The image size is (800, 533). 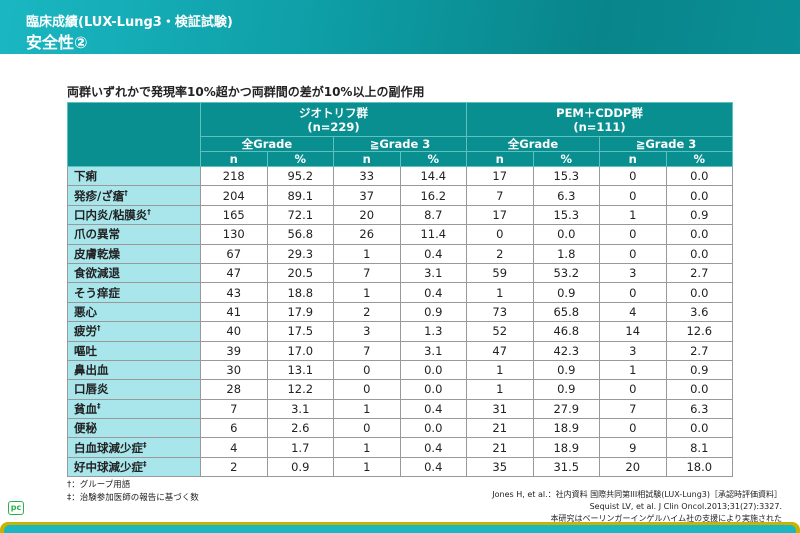 What do you see at coordinates (666, 144) in the screenshot?
I see `grade-header: ≧Grade 3` at bounding box center [666, 144].